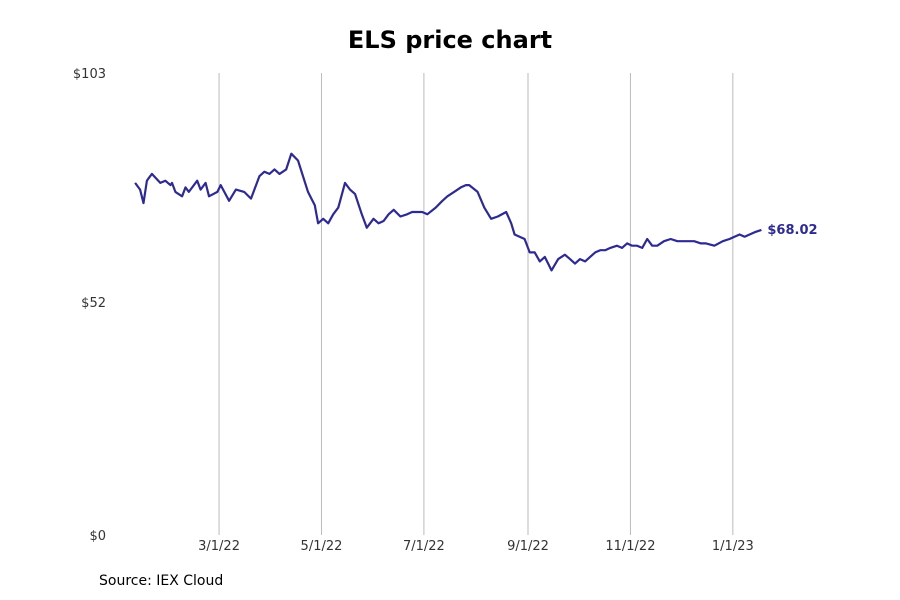  Describe the element at coordinates (450, 40) in the screenshot. I see `chart-title: ELS price chart` at that location.